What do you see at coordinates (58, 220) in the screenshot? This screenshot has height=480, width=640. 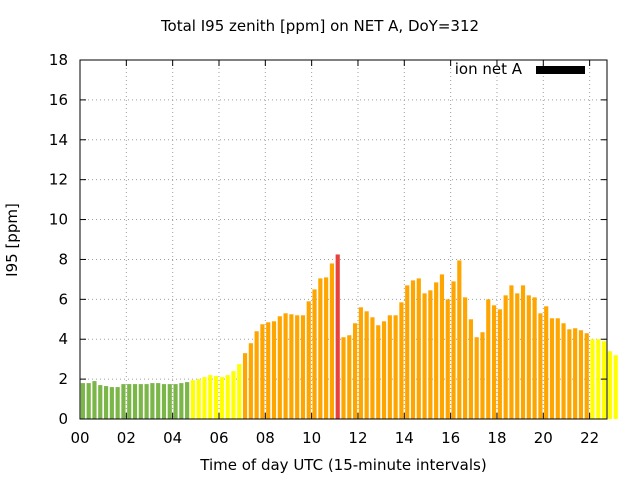 I see `y-tick-label: 10` at bounding box center [58, 220].